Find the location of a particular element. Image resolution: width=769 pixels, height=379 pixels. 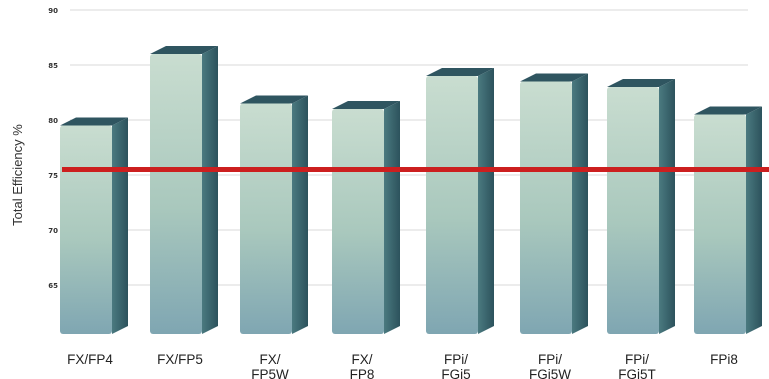

x-tick-label: FP5W is located at coordinates (270, 373).